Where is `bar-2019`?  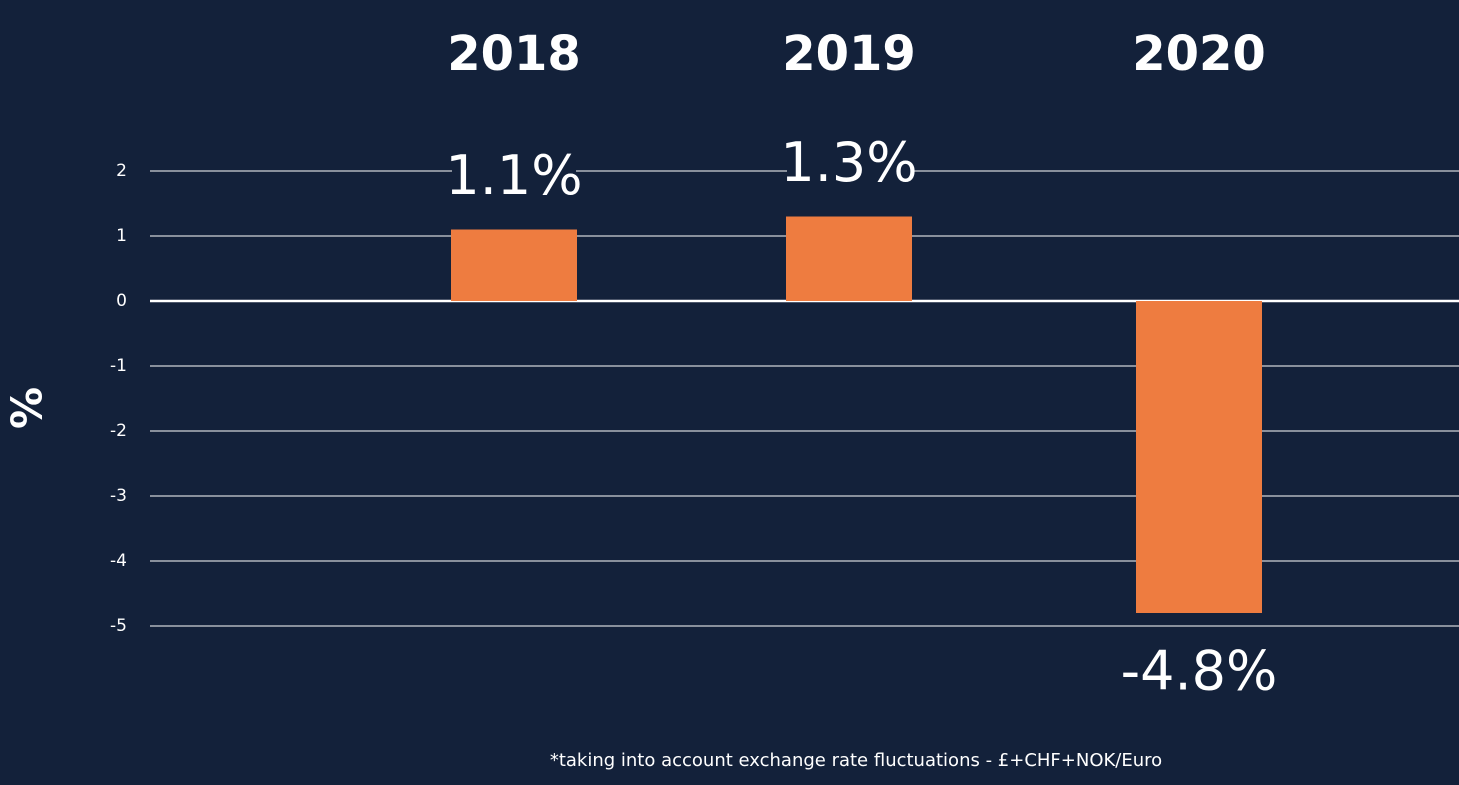
bar-2019 is located at coordinates (849, 258).